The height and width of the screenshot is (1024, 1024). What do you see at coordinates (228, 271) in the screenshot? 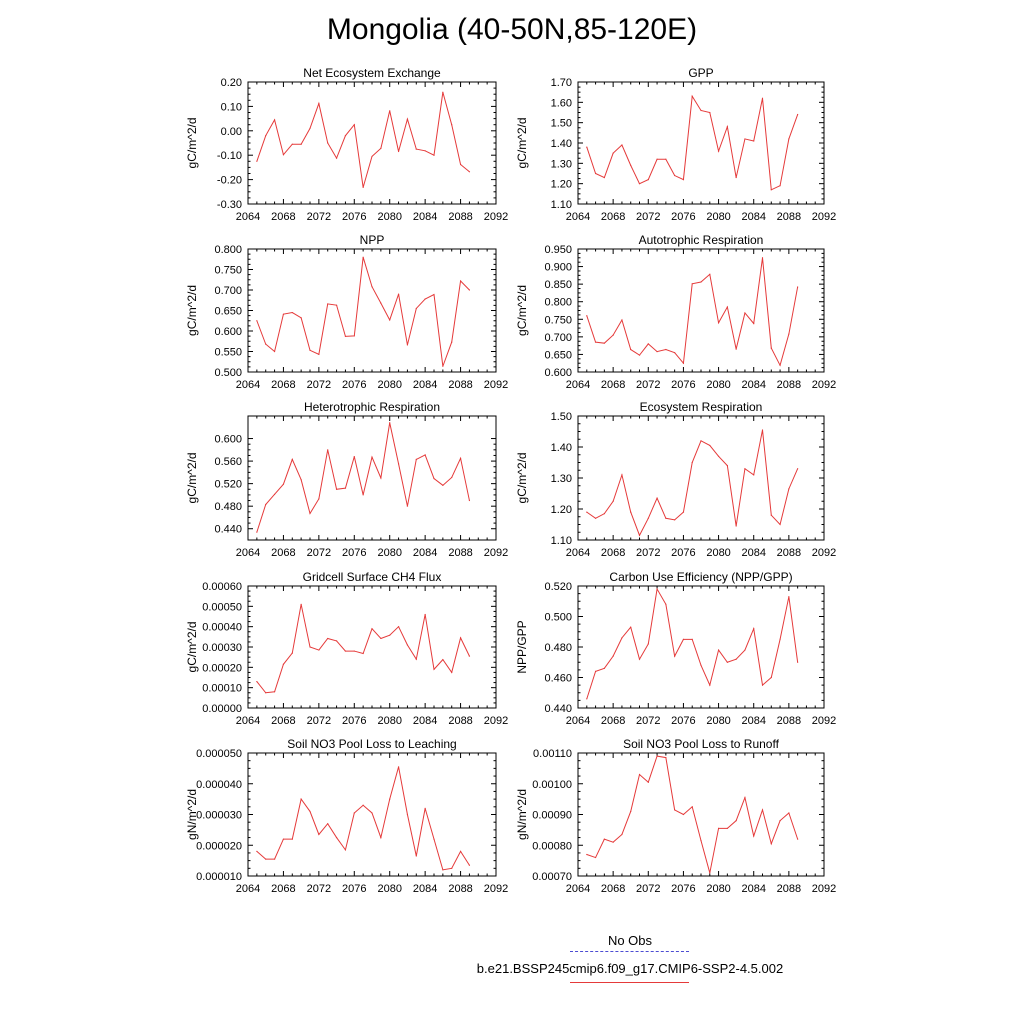
I see `chart-2-ytick-label: 0.750` at bounding box center [228, 271].